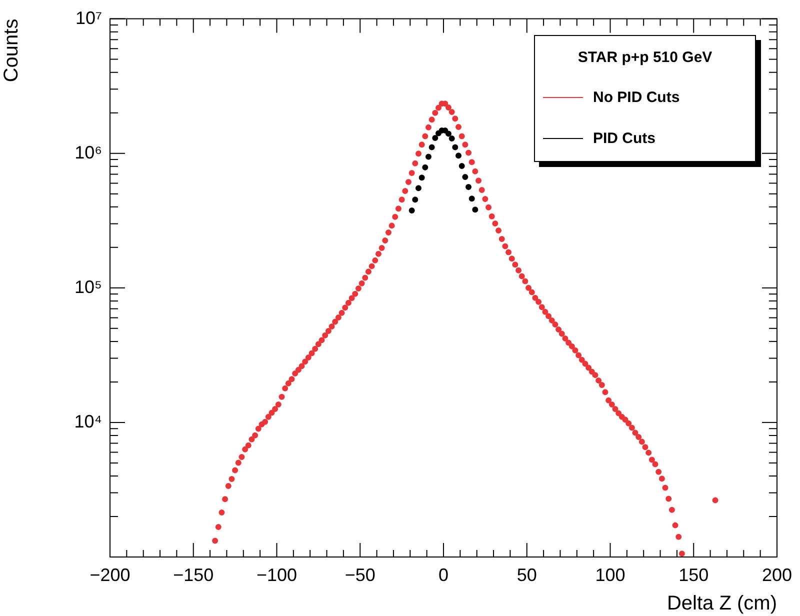 This screenshot has width=800, height=616. I want to click on x-tick-label: 100, so click(610, 574).